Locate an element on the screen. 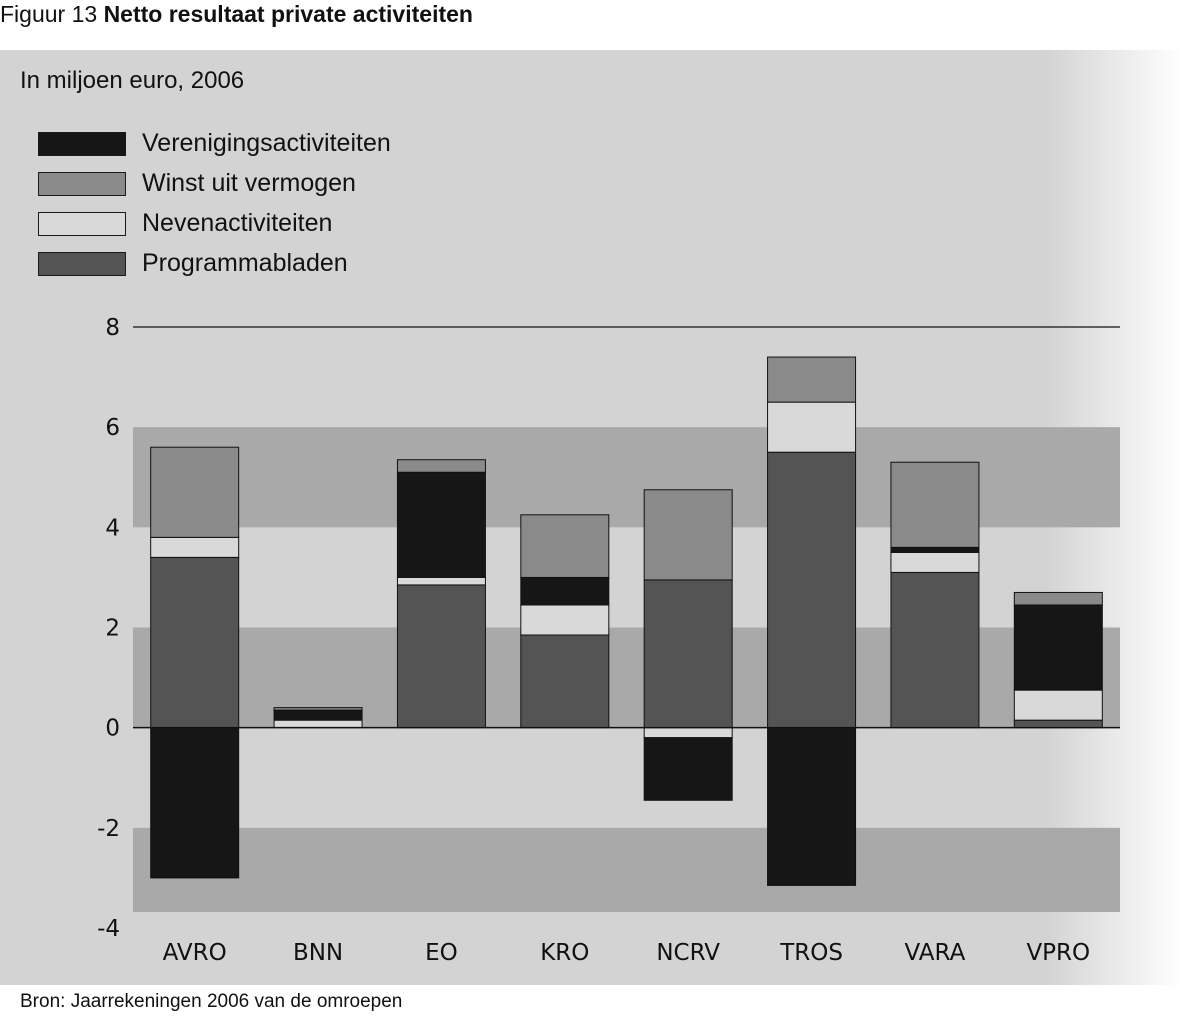 The height and width of the screenshot is (1035, 1183). bar-avro-verenigingsactiviteiten is located at coordinates (195, 803).